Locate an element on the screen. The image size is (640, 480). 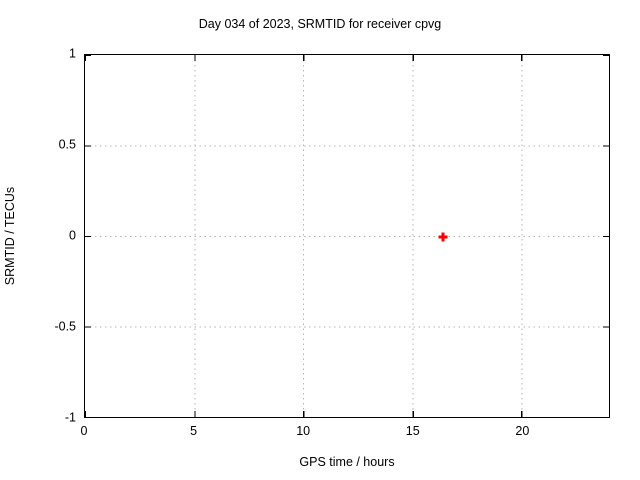
y-axis-tick-labels: -1 -0.5 0 0.5 1 is located at coordinates (38, 235).